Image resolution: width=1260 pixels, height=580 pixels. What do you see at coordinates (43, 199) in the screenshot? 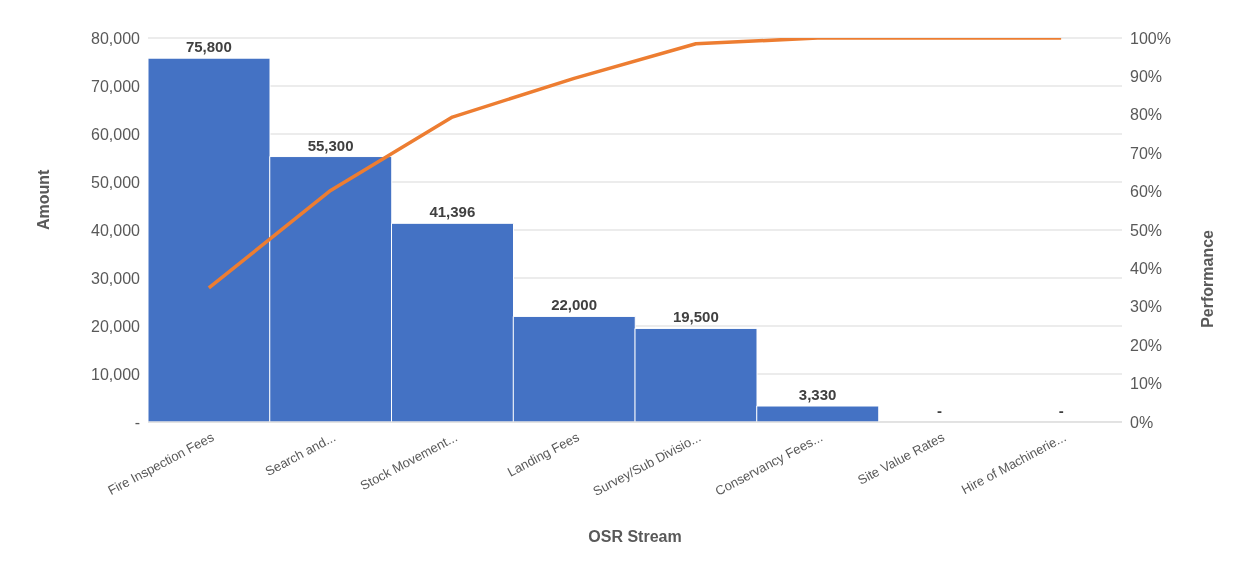
I see `y-axis-title: Amount` at bounding box center [43, 199].